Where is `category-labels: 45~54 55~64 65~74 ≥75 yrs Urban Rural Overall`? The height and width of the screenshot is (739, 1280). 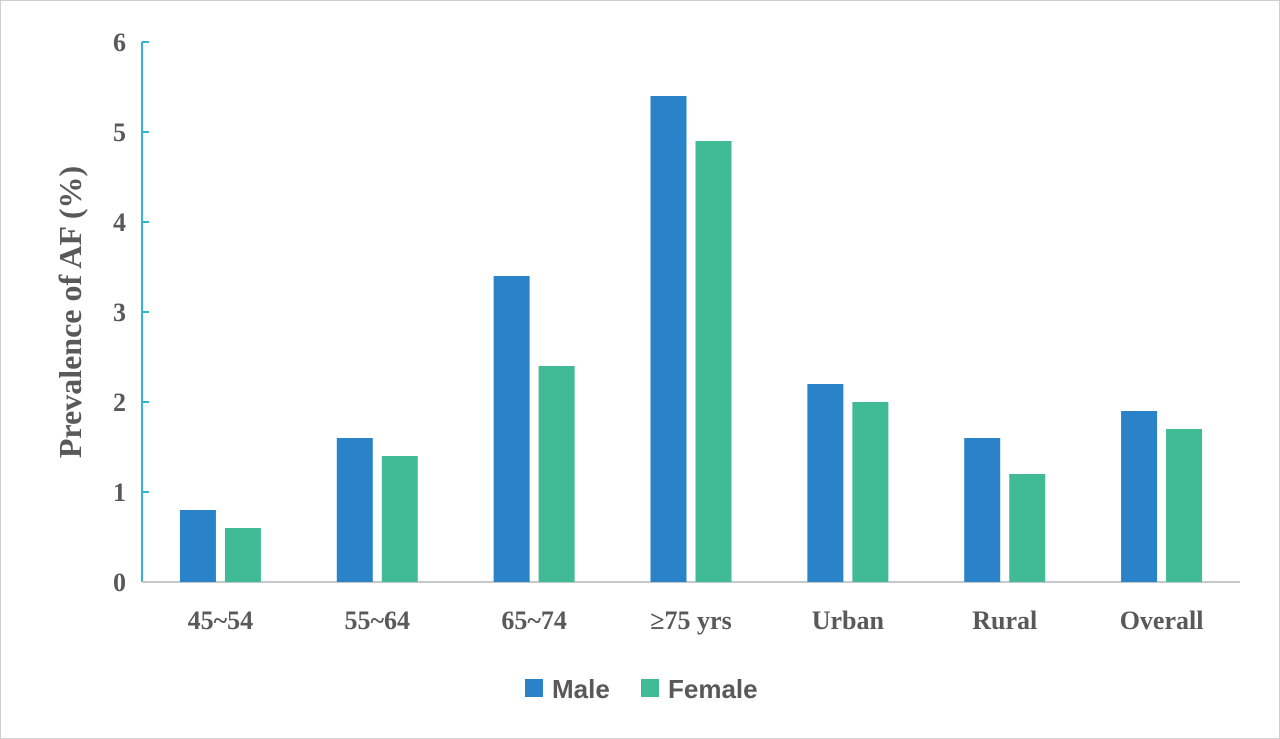
category-labels: 45~54 55~64 65~74 ≥75 yrs Urban Rural Overall is located at coordinates (696, 620).